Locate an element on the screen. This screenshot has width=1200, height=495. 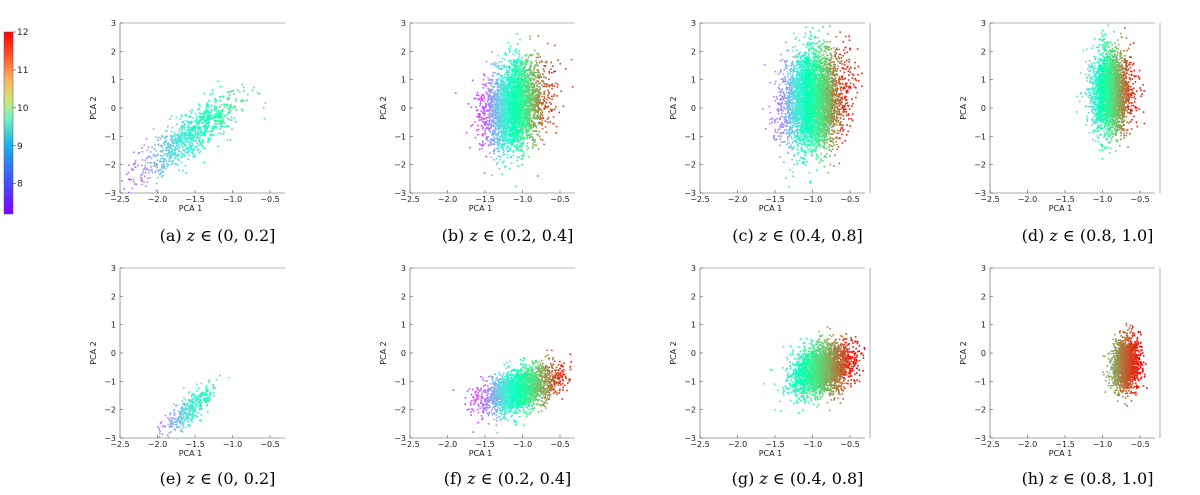
y-tick-label: 2 is located at coordinates (403, 51).